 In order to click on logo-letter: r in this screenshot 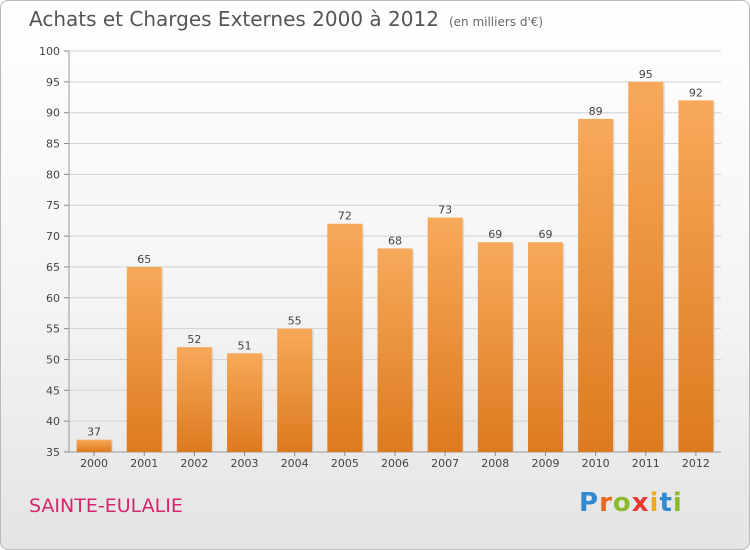, I will do `click(606, 503)`.